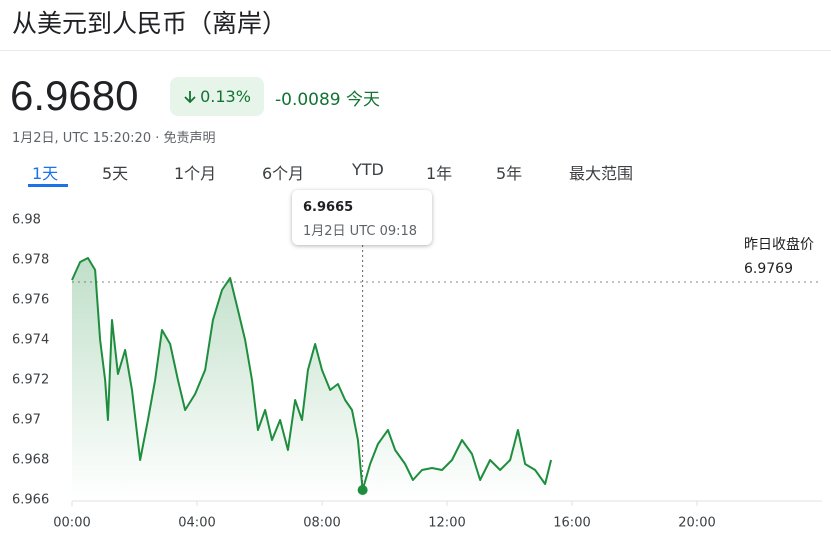 The height and width of the screenshot is (550, 831). Describe the element at coordinates (321, 523) in the screenshot. I see `x-tick-label: 08:00` at that location.